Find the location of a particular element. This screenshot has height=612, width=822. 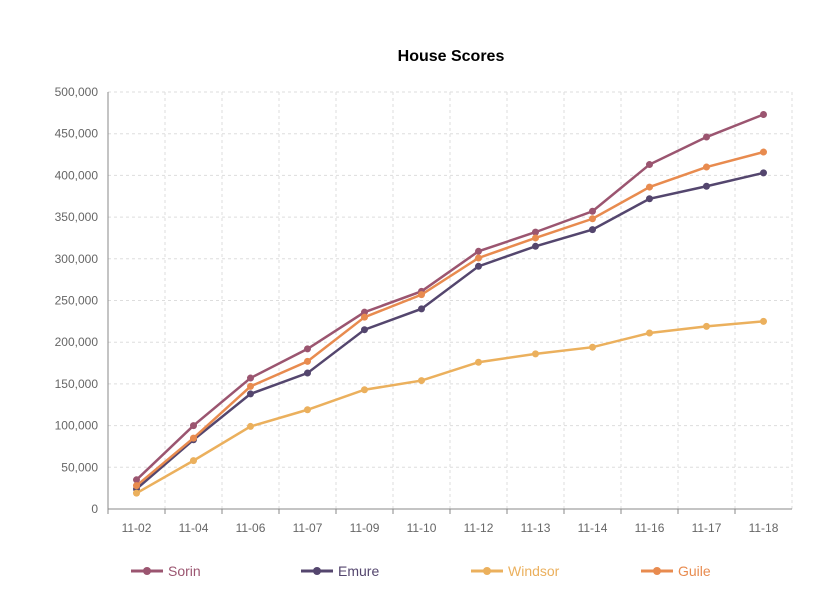

x-tick-label: 11-16 is located at coordinates (650, 528).